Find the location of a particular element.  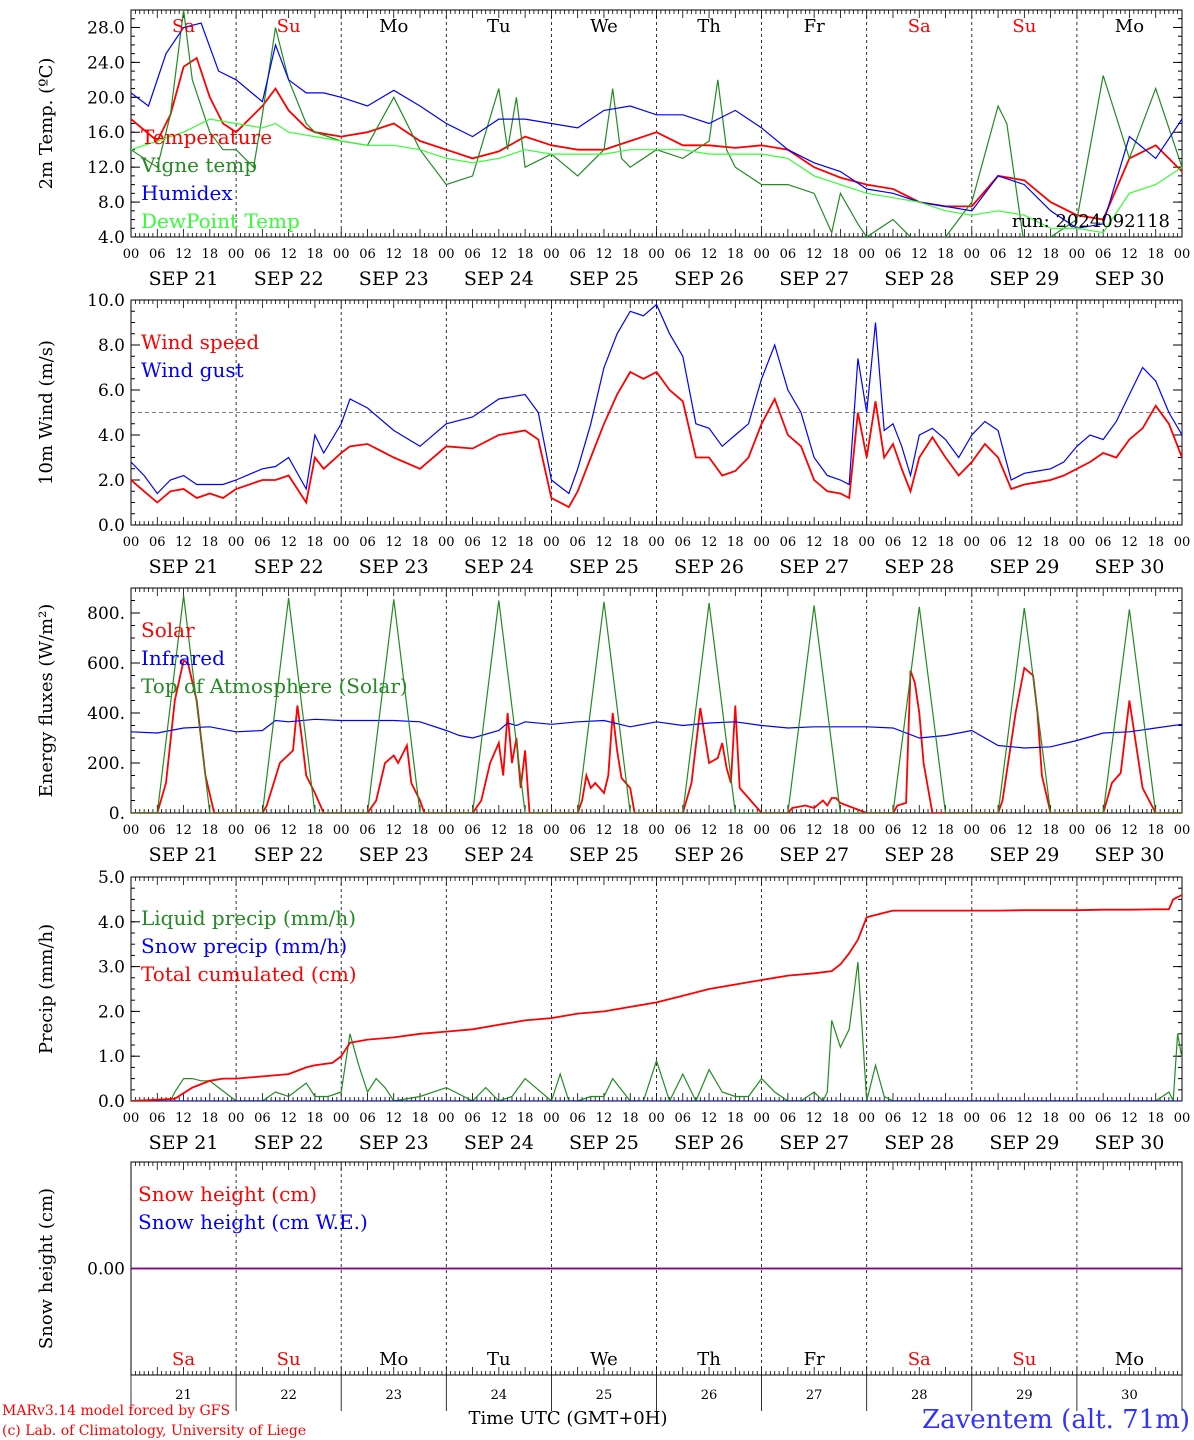

y-tick-label: 8.0 is located at coordinates (111, 203).